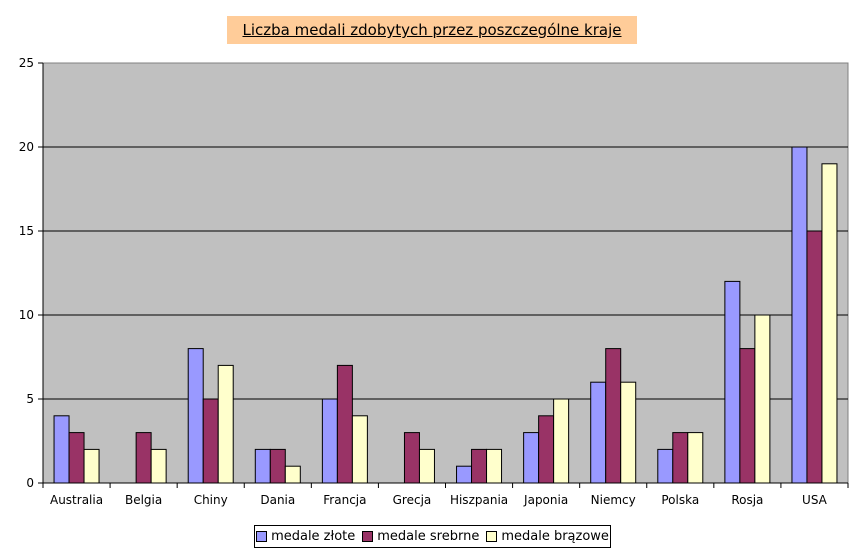  What do you see at coordinates (26, 315) in the screenshot?
I see `y-tick-label: 10` at bounding box center [26, 315].